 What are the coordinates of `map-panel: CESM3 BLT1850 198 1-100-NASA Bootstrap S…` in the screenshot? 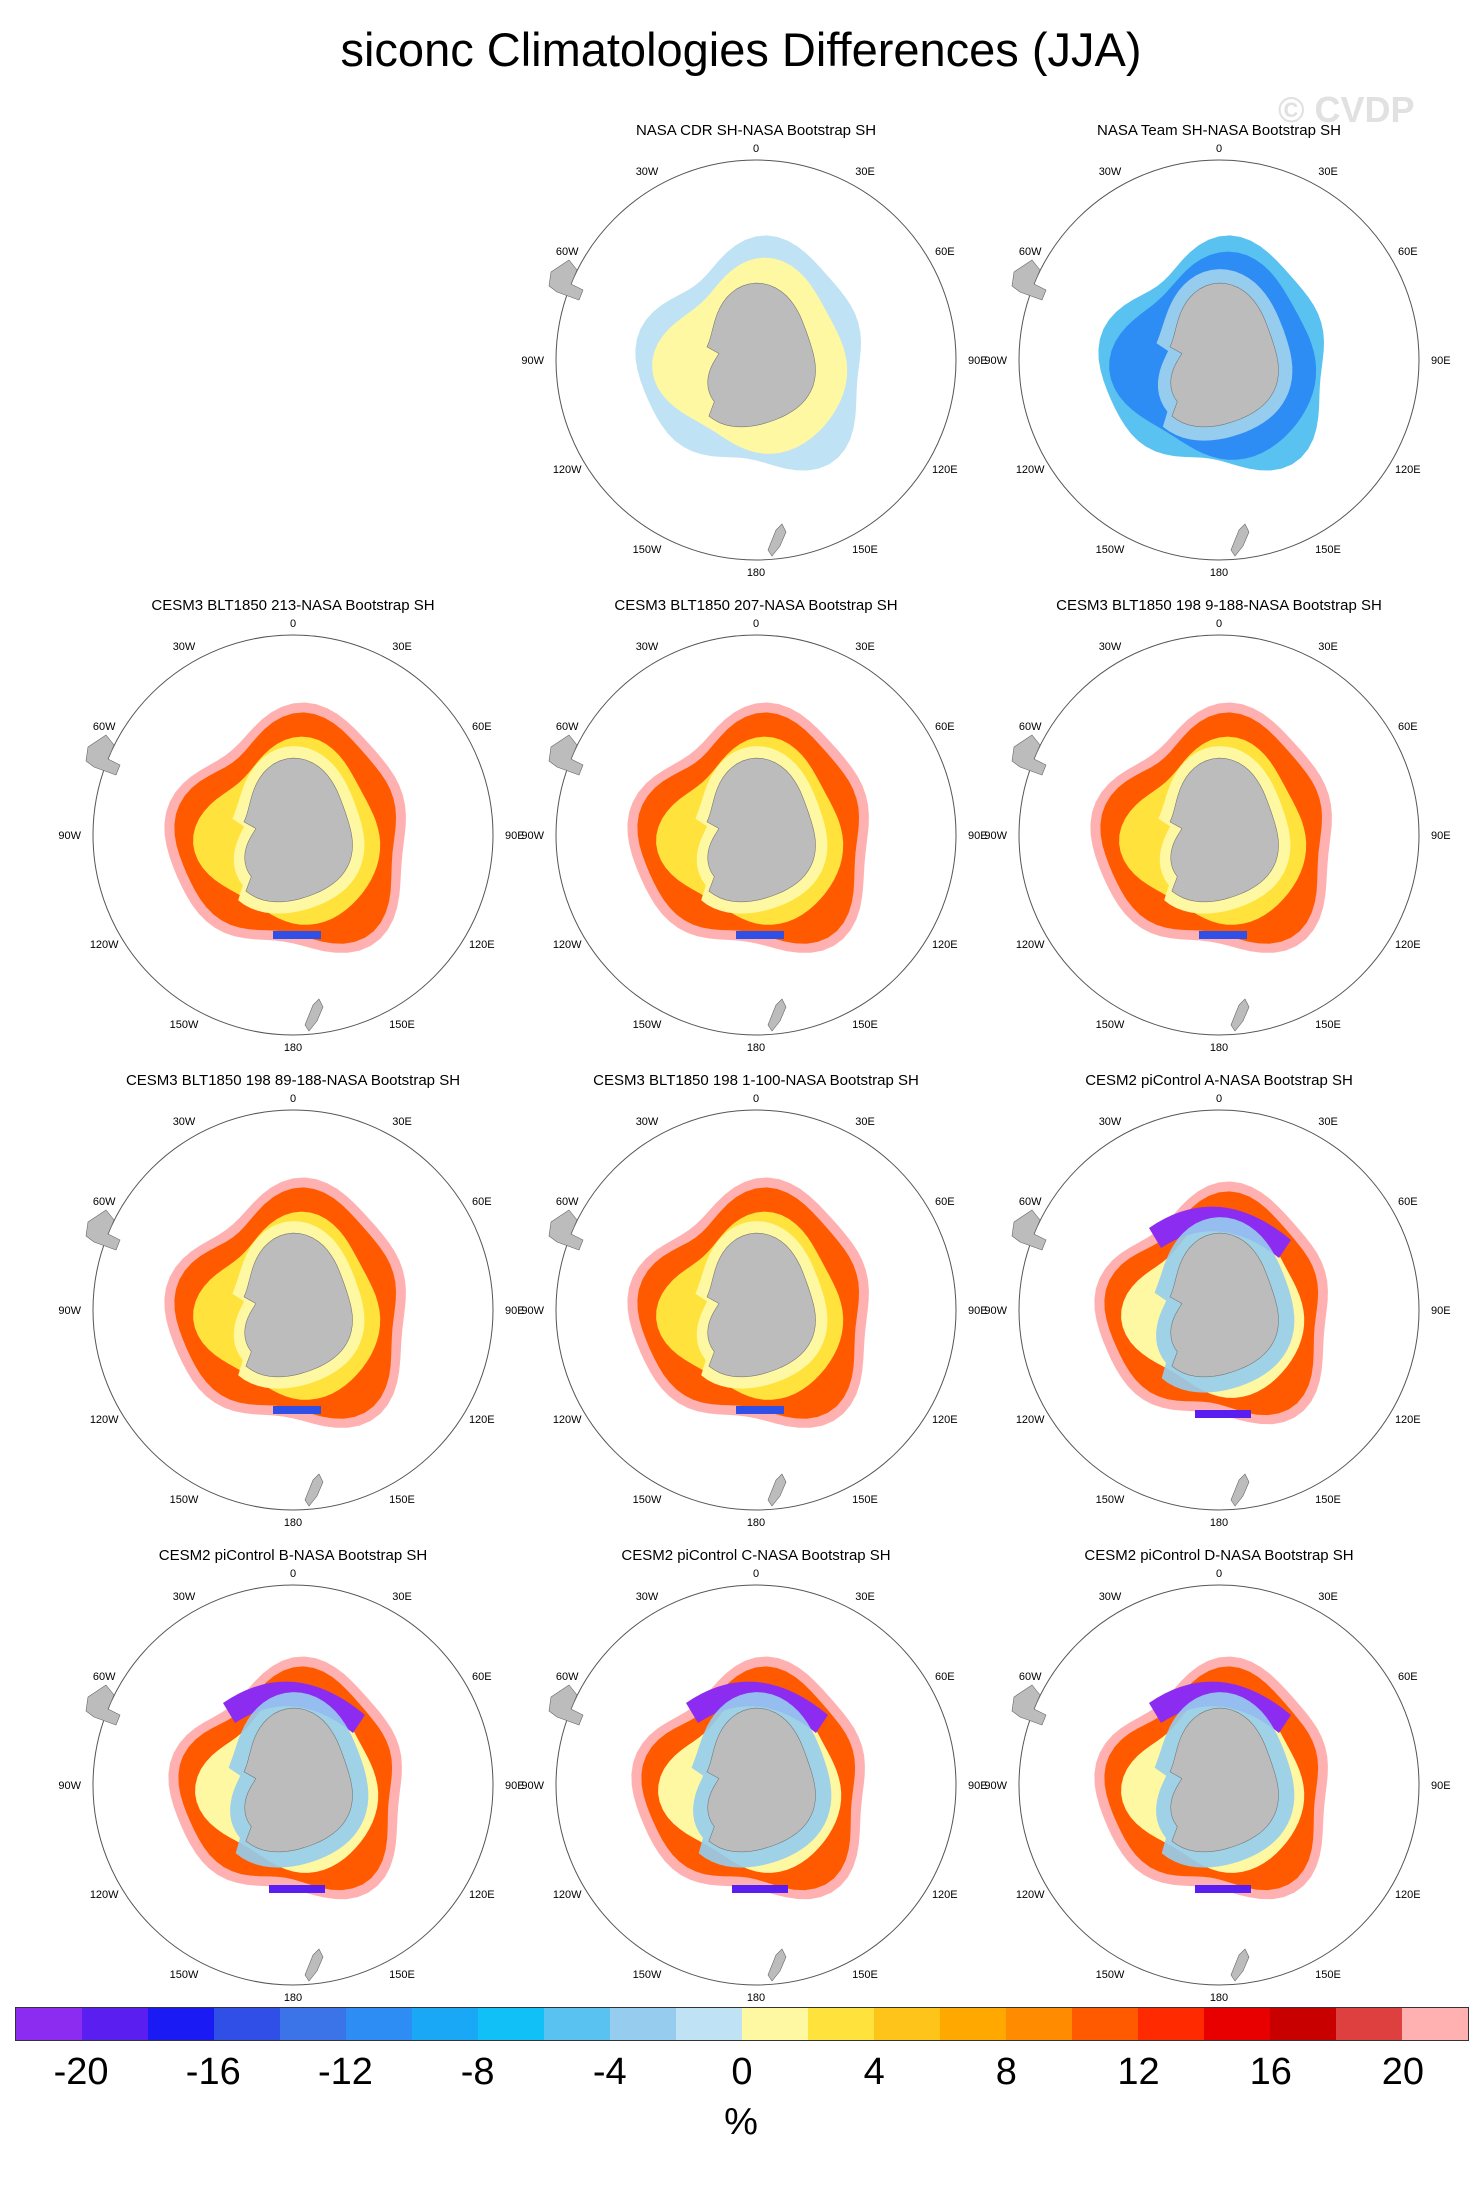 It's located at (754, 1307).